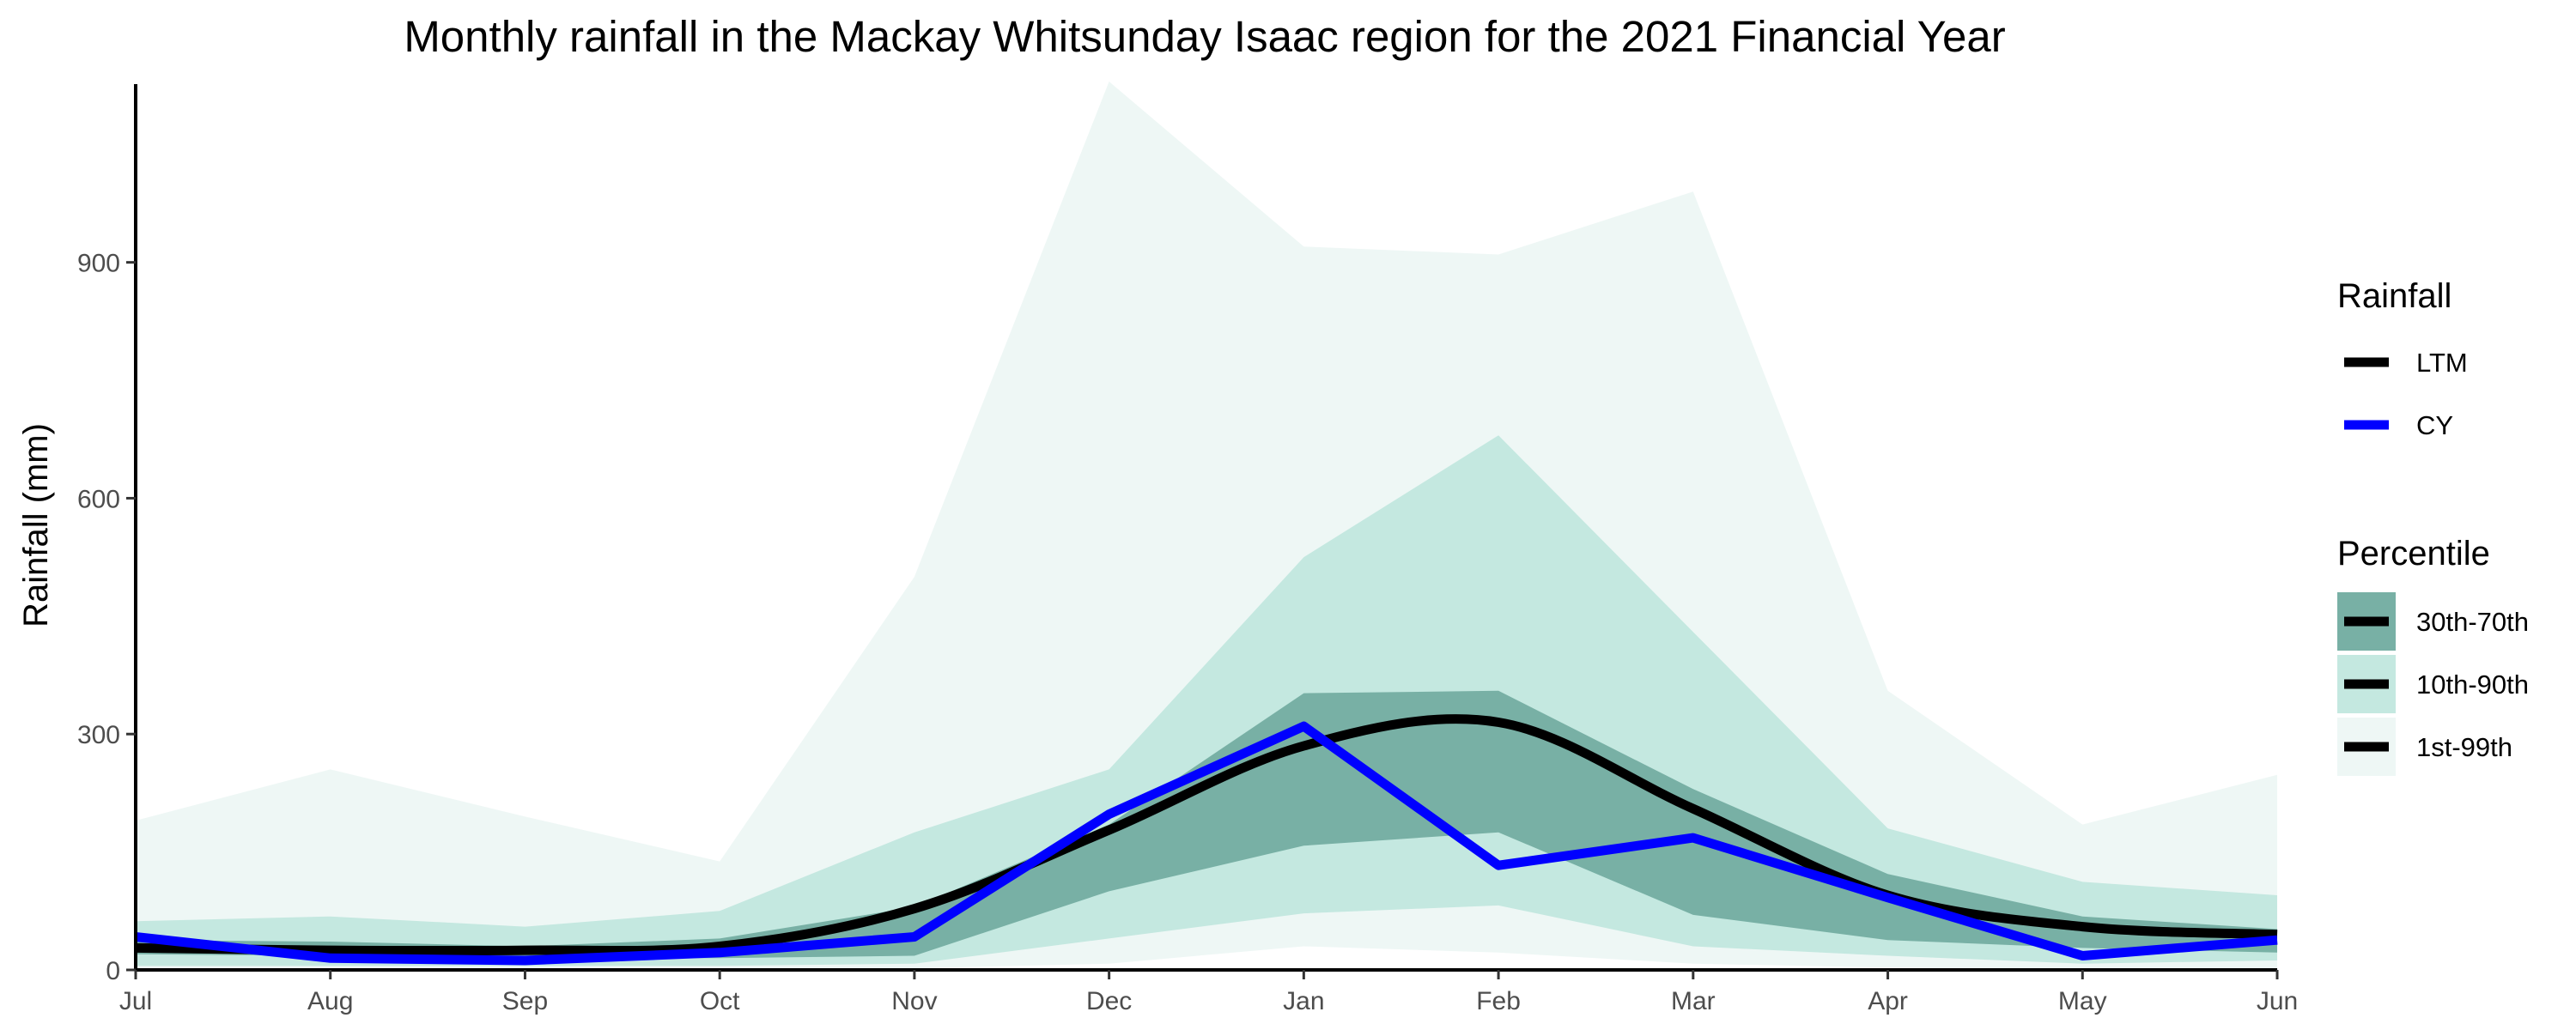 This screenshot has width=2576, height=1030. What do you see at coordinates (36, 525) in the screenshot?
I see `y-axis-label: Rainfall (mm)` at bounding box center [36, 525].